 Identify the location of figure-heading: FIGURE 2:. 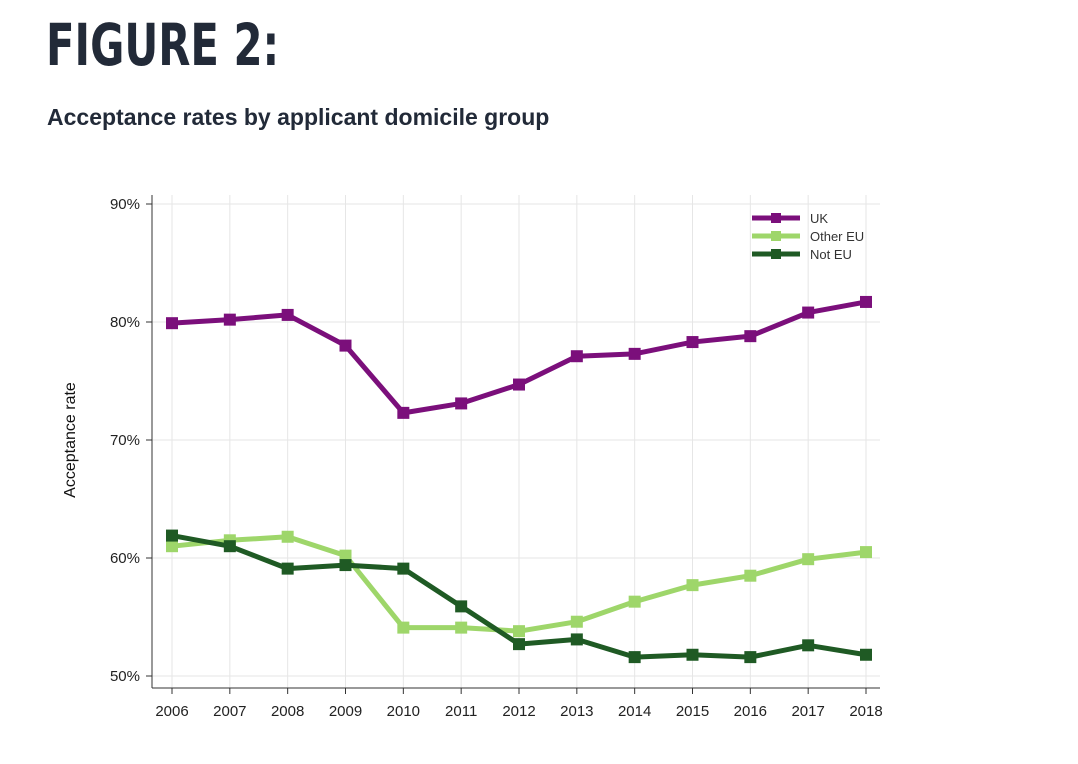
(163, 45).